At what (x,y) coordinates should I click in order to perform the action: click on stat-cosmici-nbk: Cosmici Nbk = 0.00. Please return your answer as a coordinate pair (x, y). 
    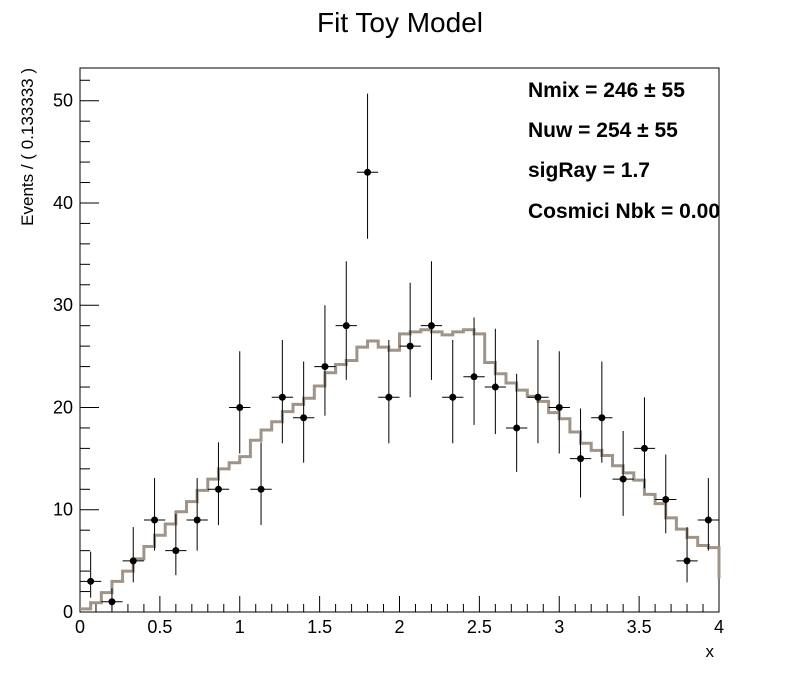
    Looking at the image, I should click on (624, 211).